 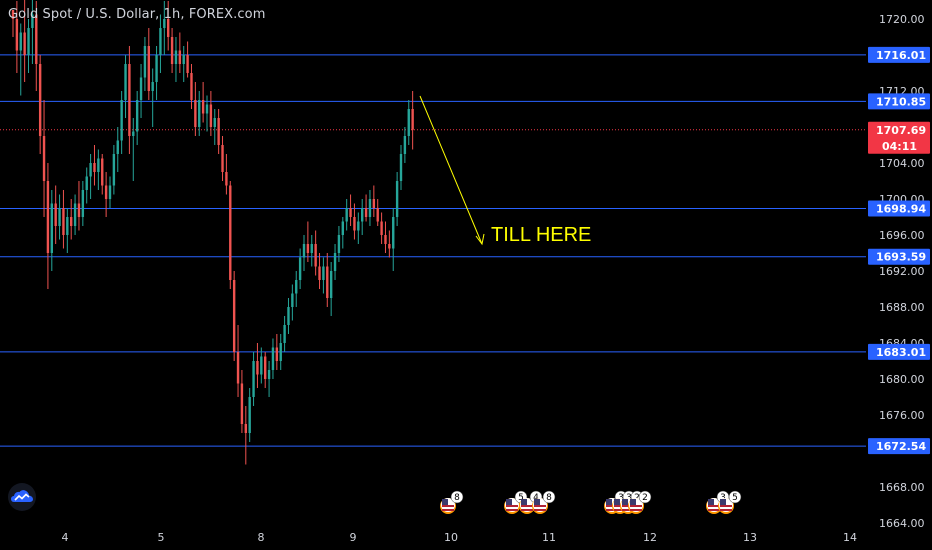 What do you see at coordinates (451, 170) in the screenshot?
I see `arrow-shaft` at bounding box center [451, 170].